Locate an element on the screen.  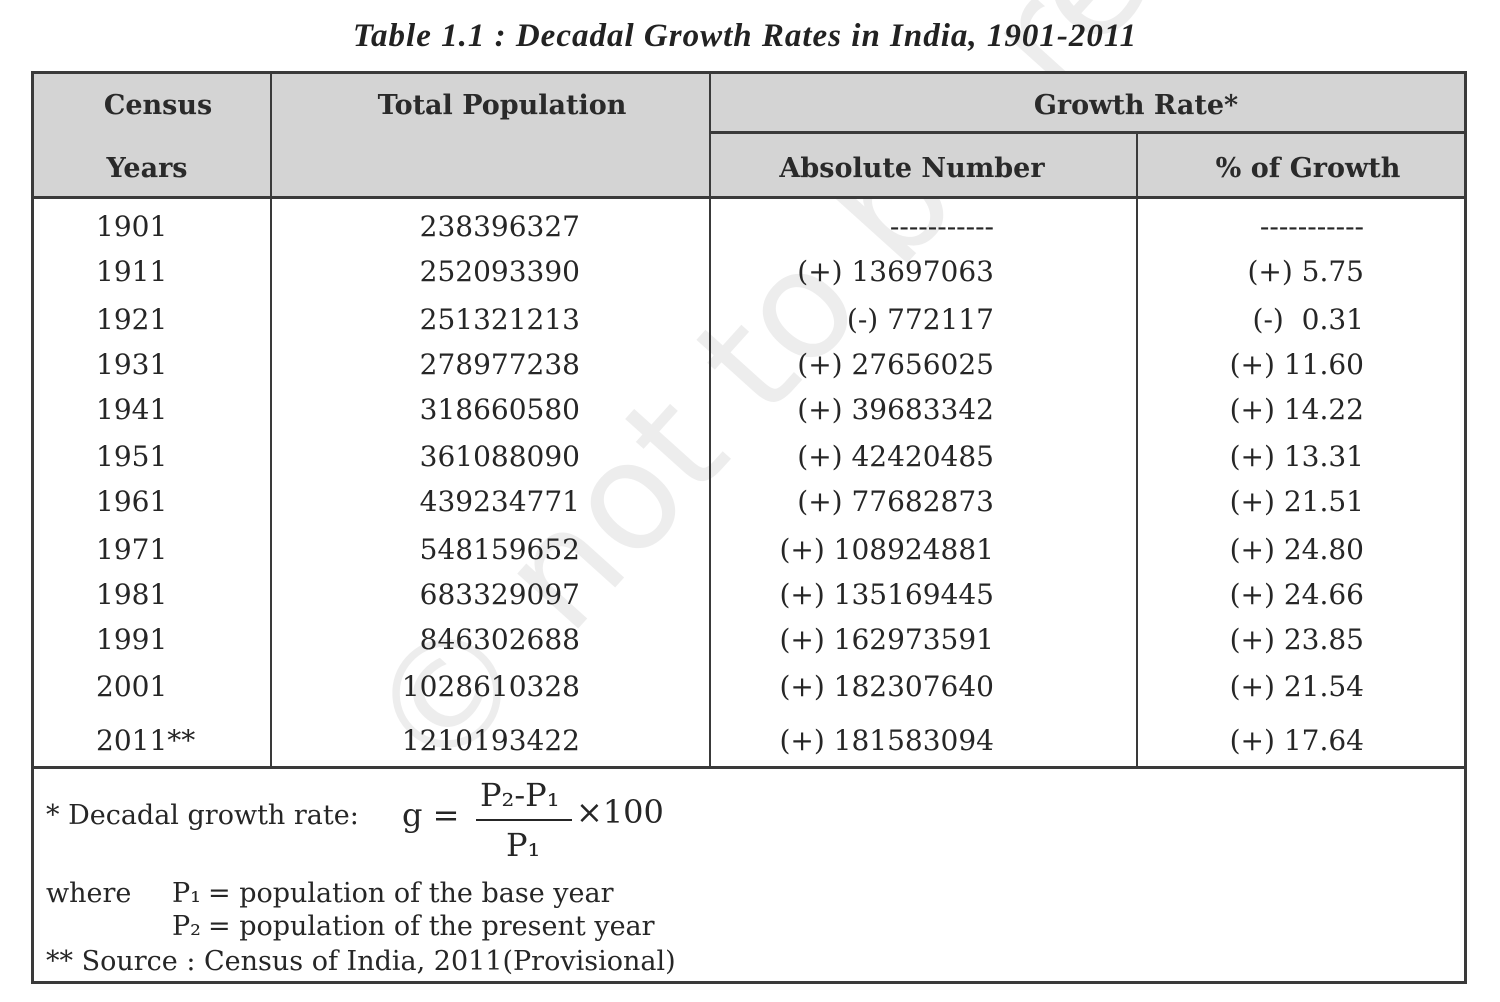
cell-total-population: 252093390 is located at coordinates (499, 271).